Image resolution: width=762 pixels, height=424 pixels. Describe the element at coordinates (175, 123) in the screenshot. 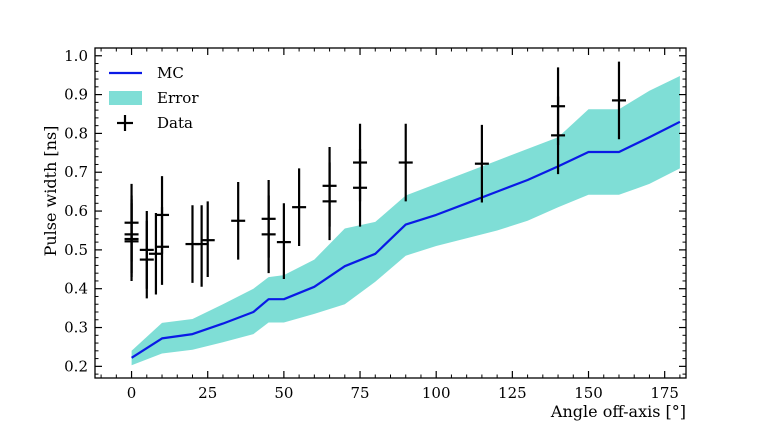

I see `legend-data-label: Data` at that location.